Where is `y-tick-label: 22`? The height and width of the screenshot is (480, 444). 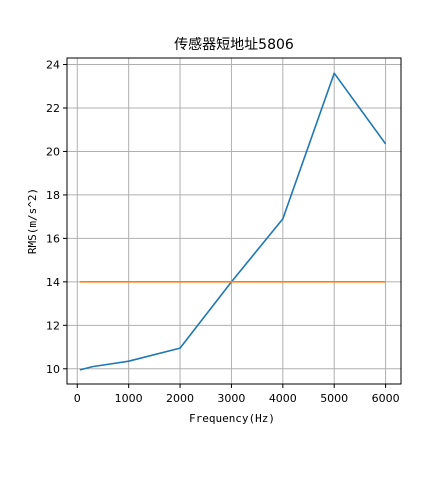 y-tick-label: 22 is located at coordinates (53, 108).